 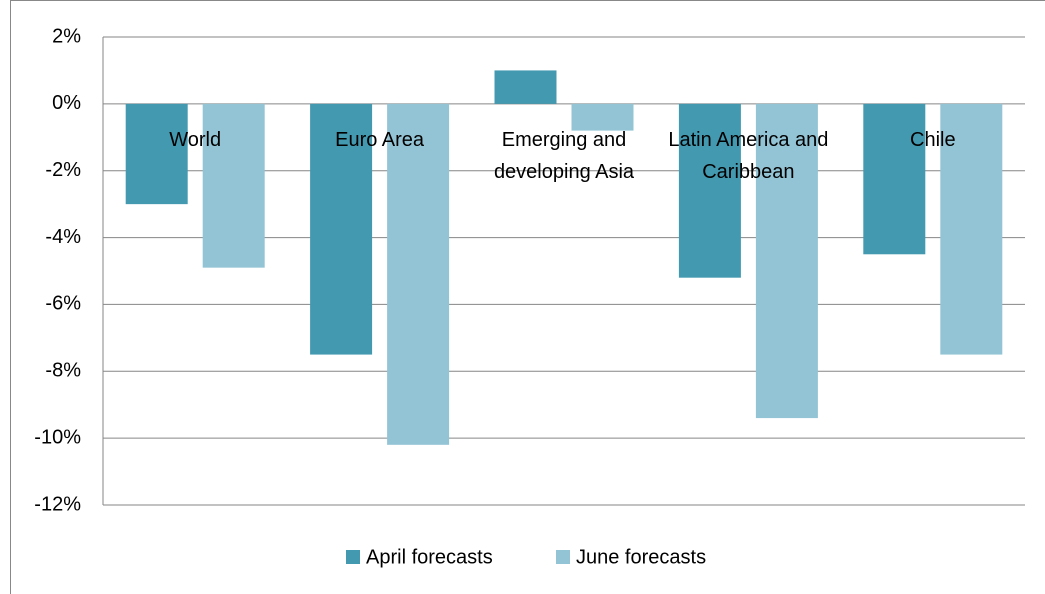 What do you see at coordinates (57, 437) in the screenshot?
I see `y-tick-label: -10%` at bounding box center [57, 437].